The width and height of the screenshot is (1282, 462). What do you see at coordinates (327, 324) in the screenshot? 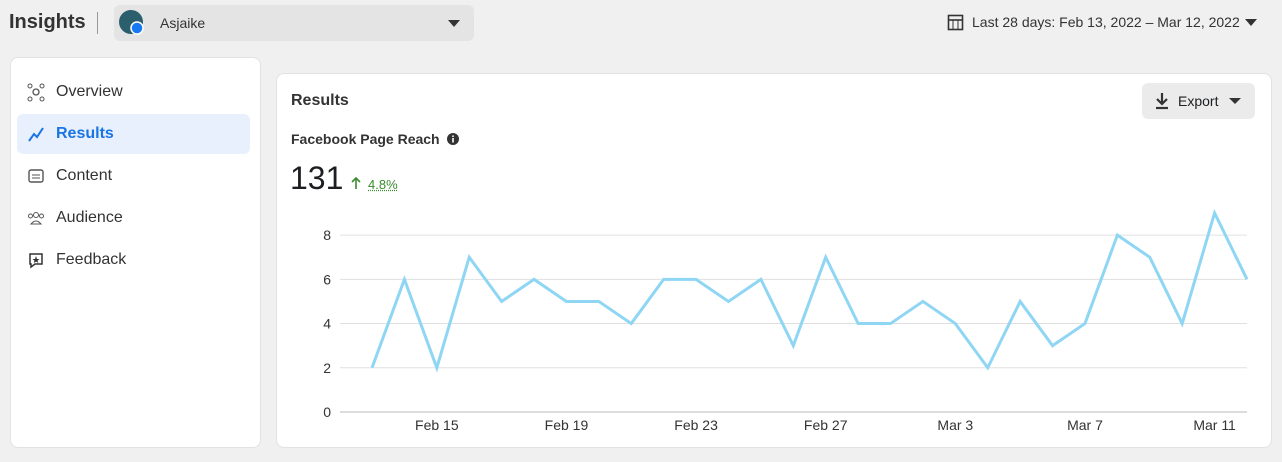
I see `y-tick-label: 4` at bounding box center [327, 324].